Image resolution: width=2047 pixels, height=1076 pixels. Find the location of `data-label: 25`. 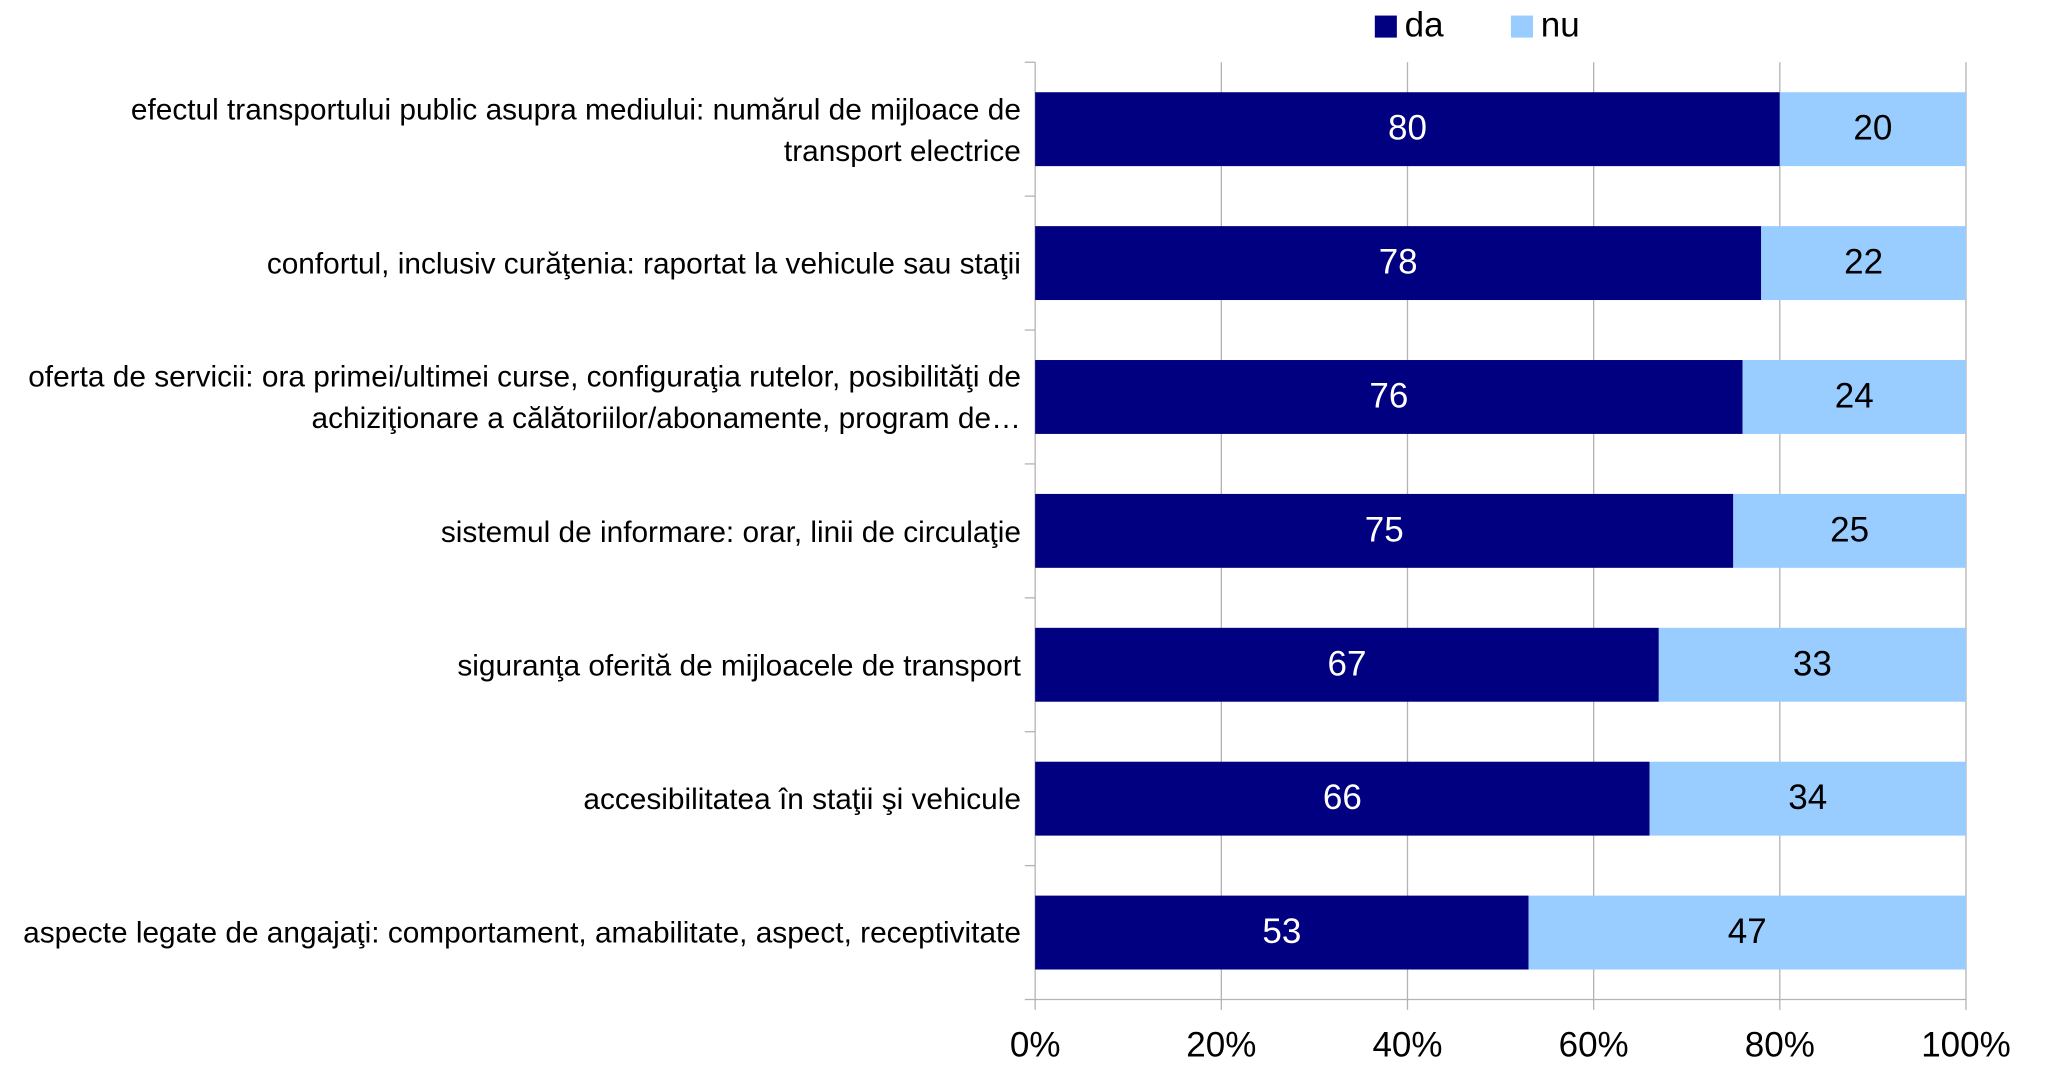

data-label: 25 is located at coordinates (1849, 529).